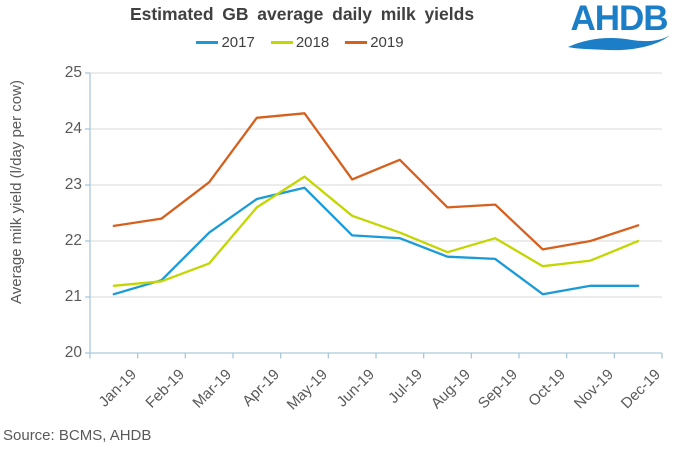 Image resolution: width=678 pixels, height=454 pixels. Describe the element at coordinates (593, 389) in the screenshot. I see `x-tick-label-Nov-19: Nov-19` at that location.